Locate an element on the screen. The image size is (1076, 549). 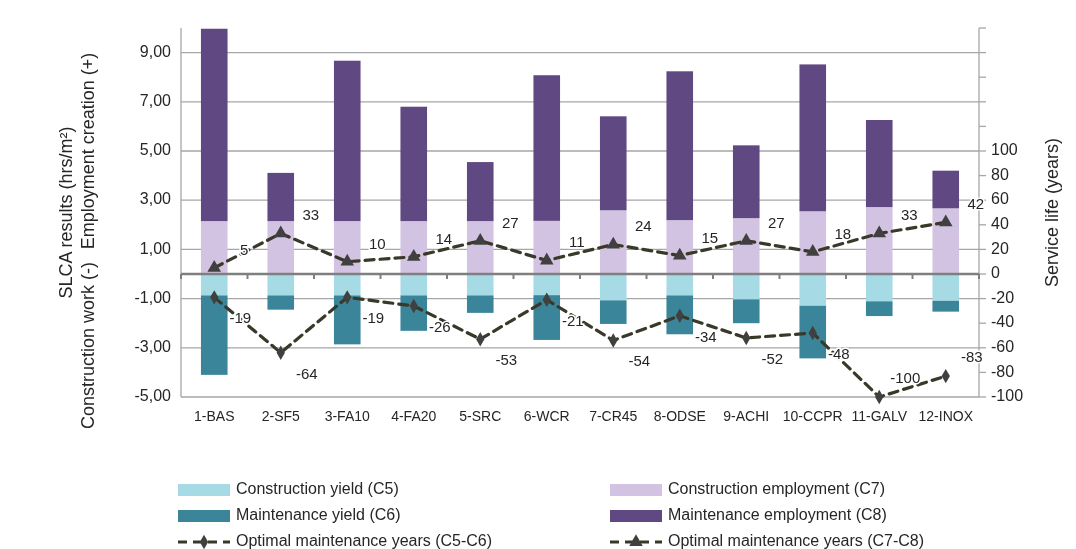
data-label: -34 is located at coordinates (705, 336).